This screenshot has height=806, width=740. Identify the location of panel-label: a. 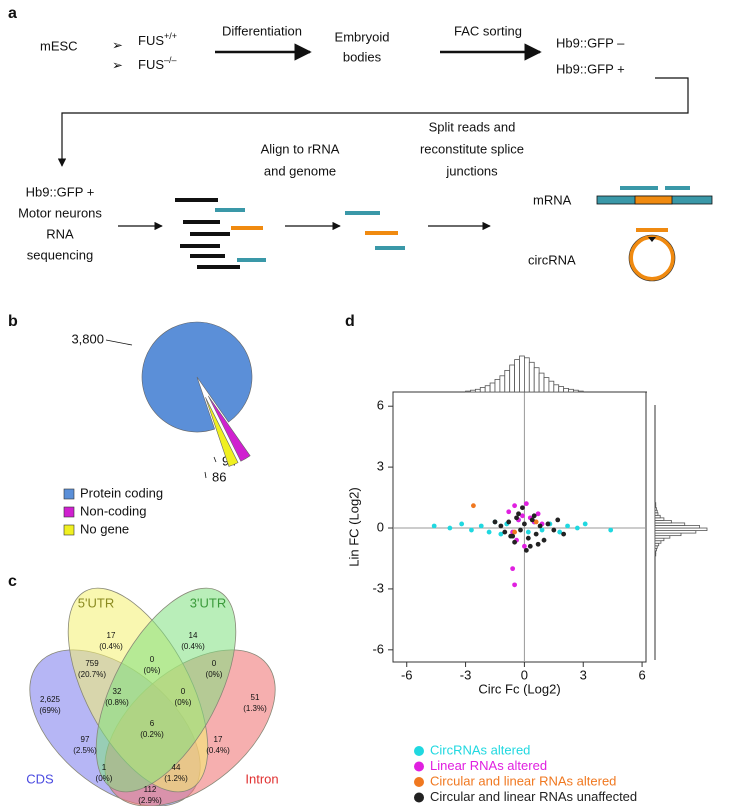
(12, 13).